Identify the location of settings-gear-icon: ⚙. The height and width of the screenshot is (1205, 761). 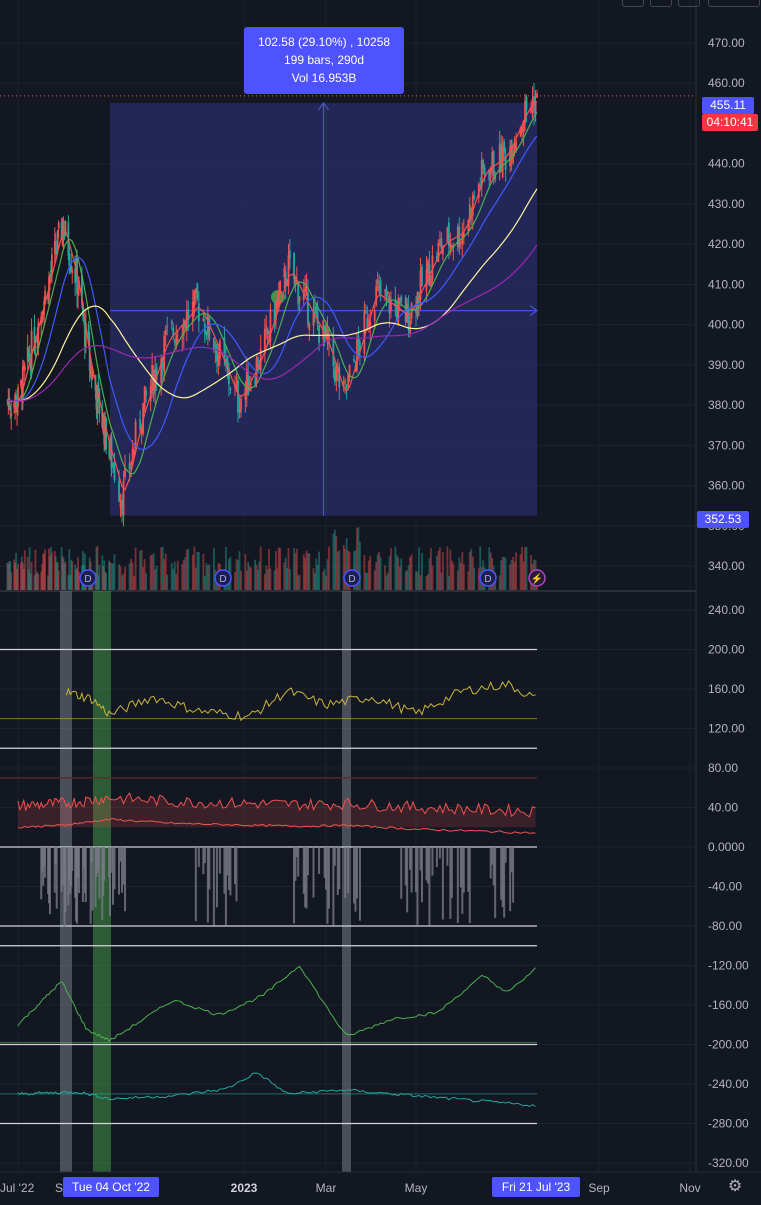
(735, 1186).